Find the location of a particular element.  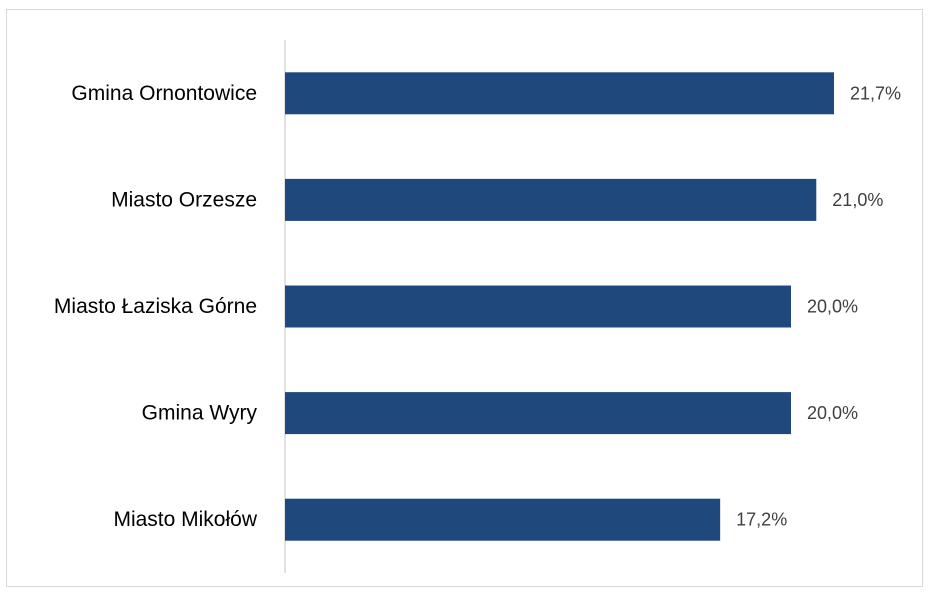

value-label-0: 21,7% is located at coordinates (875, 93).